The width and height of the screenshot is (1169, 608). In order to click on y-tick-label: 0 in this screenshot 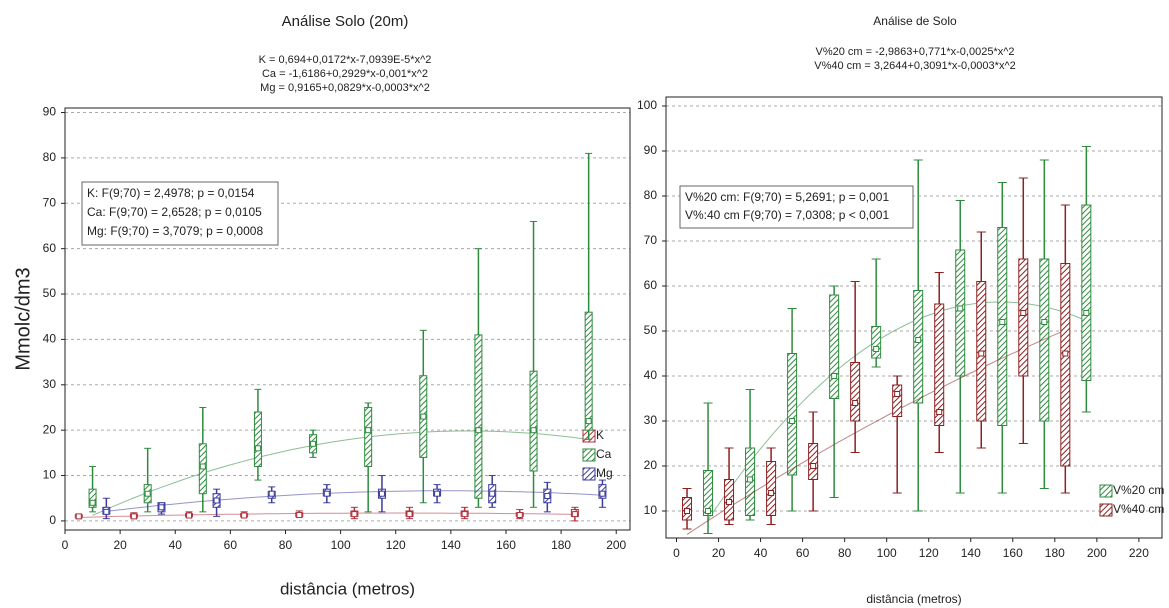, I will do `click(52, 520)`.